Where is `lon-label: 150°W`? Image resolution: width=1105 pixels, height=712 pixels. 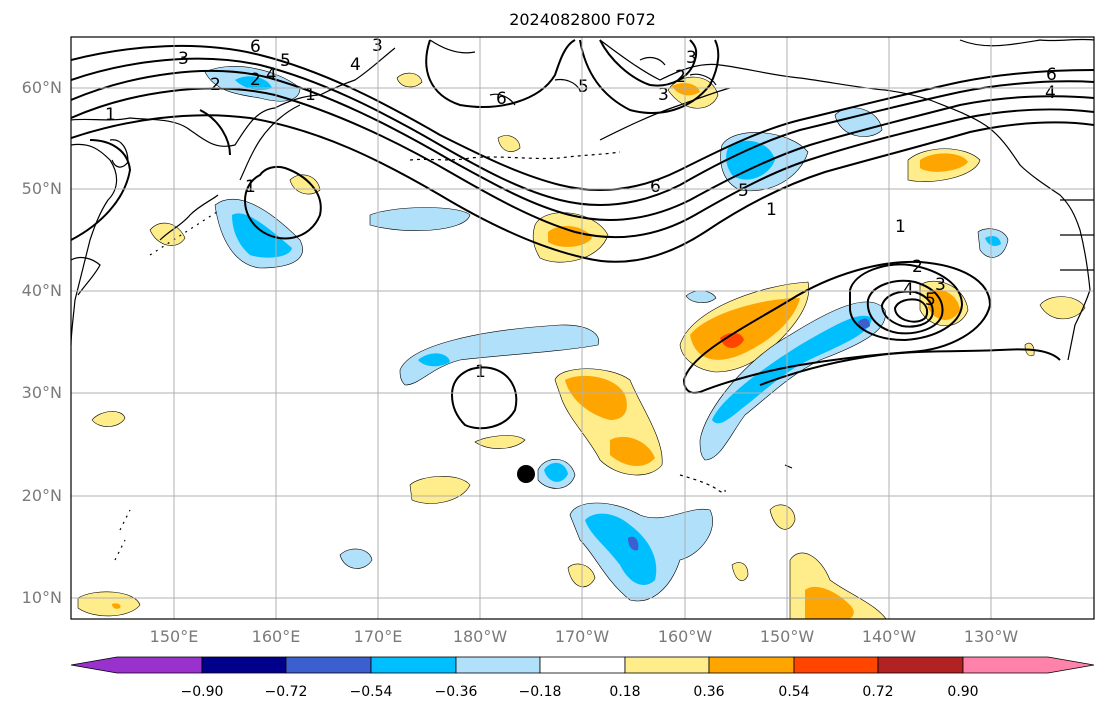 lon-label: 150°W is located at coordinates (787, 636).